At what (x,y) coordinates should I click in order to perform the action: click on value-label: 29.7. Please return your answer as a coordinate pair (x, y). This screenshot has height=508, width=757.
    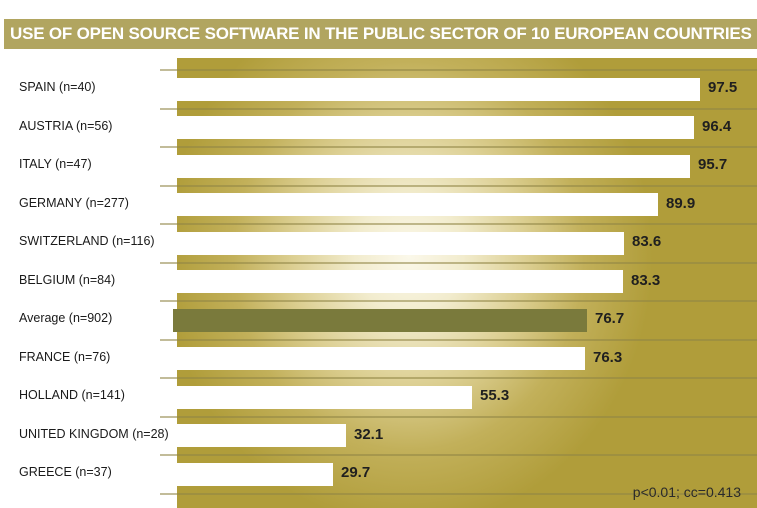
    Looking at the image, I should click on (356, 472).